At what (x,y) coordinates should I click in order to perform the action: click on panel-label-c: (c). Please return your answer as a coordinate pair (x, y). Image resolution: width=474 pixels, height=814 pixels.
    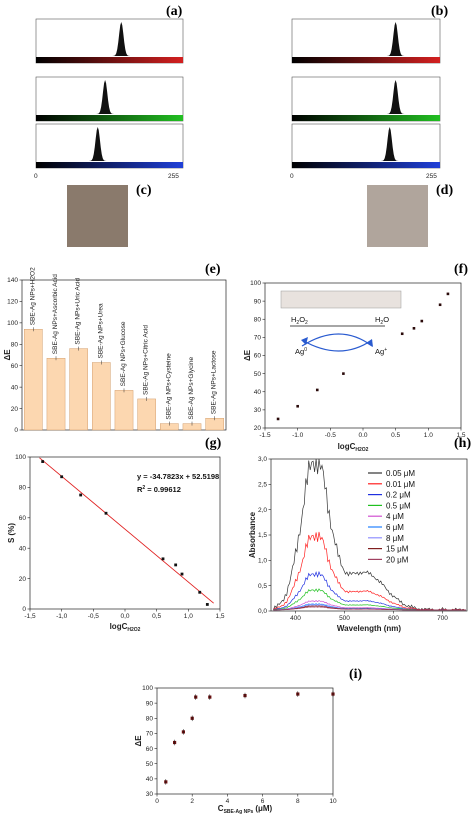
    Looking at the image, I should click on (144, 190).